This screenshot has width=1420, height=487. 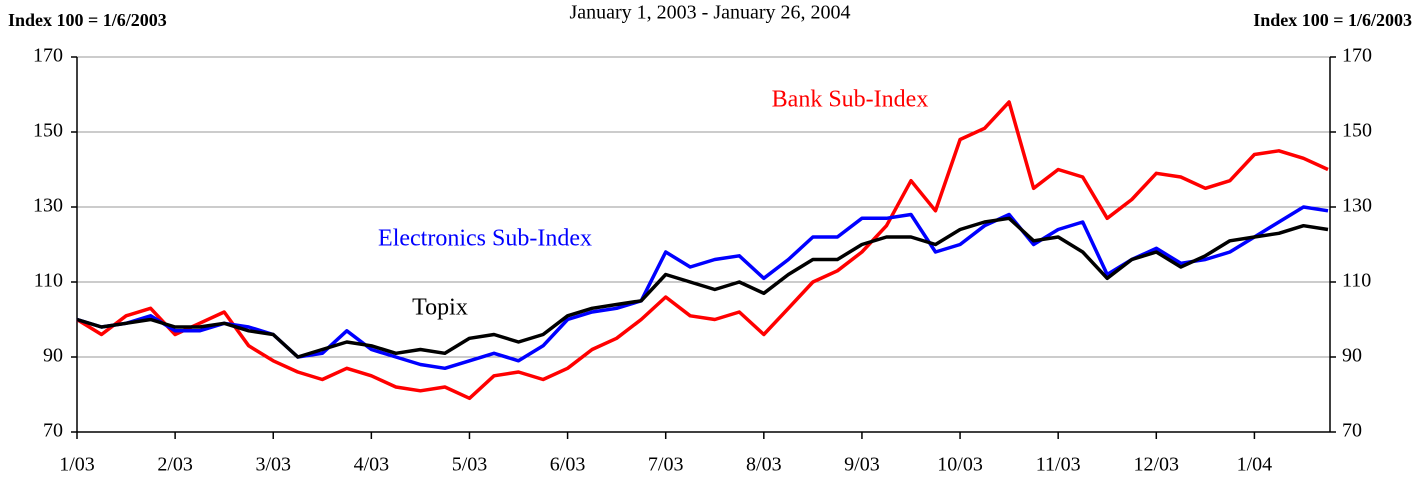 What do you see at coordinates (48, 131) in the screenshot?
I see `y-tick-label: 150` at bounding box center [48, 131].